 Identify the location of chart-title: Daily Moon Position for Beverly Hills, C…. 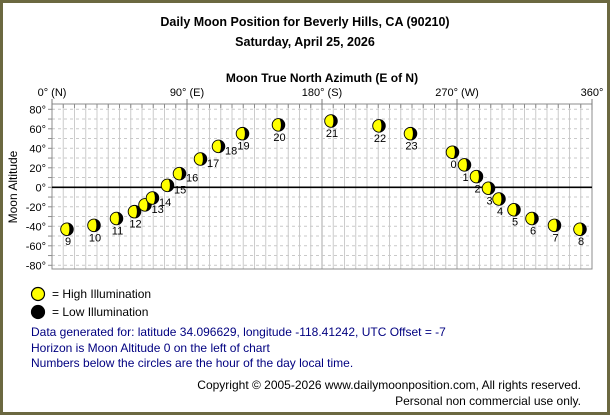
(305, 22).